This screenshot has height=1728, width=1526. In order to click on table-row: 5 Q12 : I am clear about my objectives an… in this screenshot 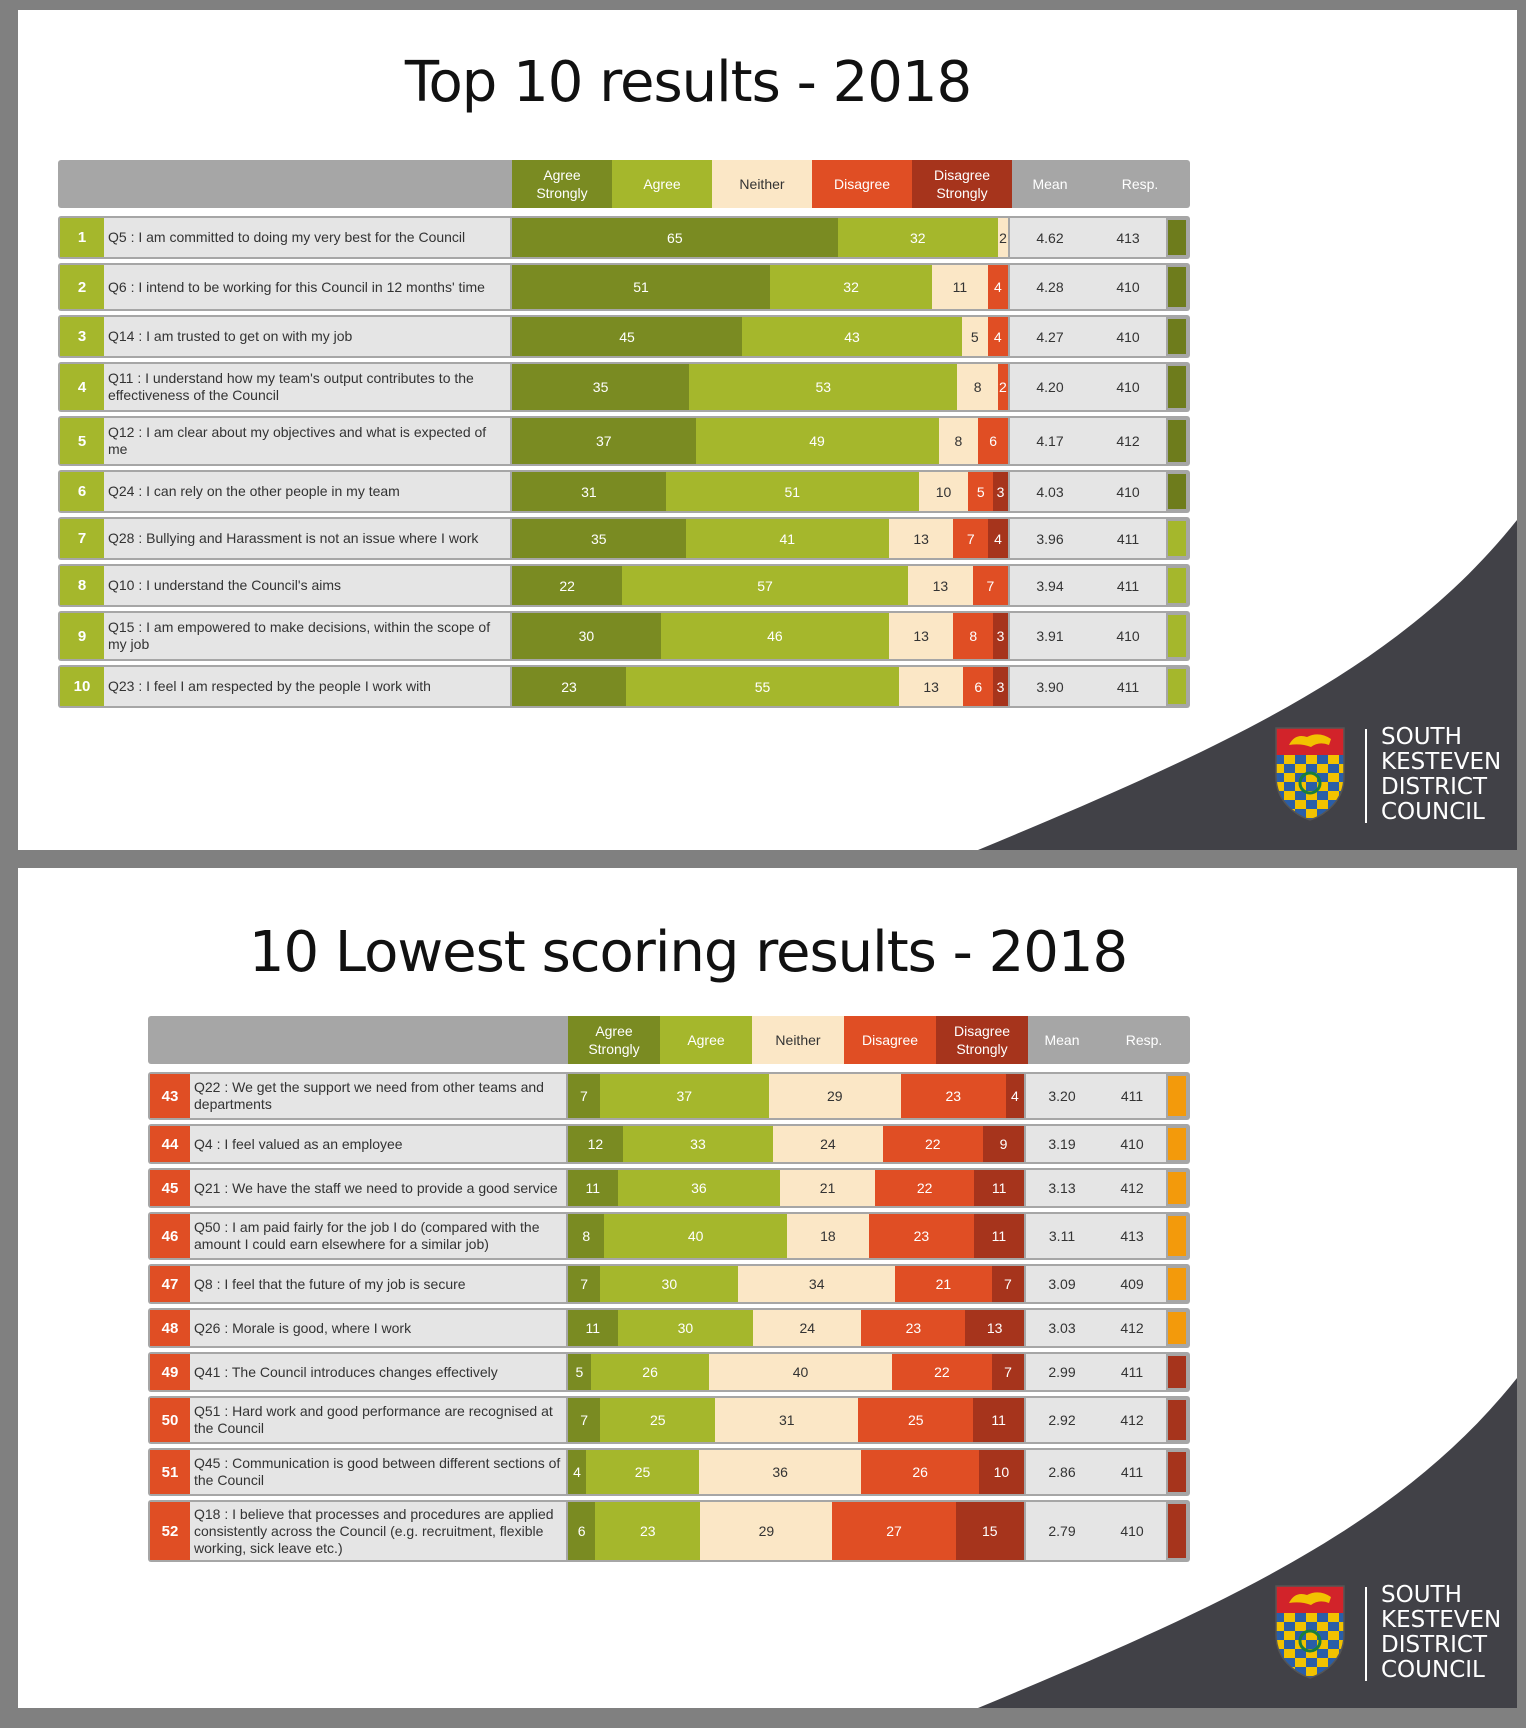, I will do `click(624, 441)`.